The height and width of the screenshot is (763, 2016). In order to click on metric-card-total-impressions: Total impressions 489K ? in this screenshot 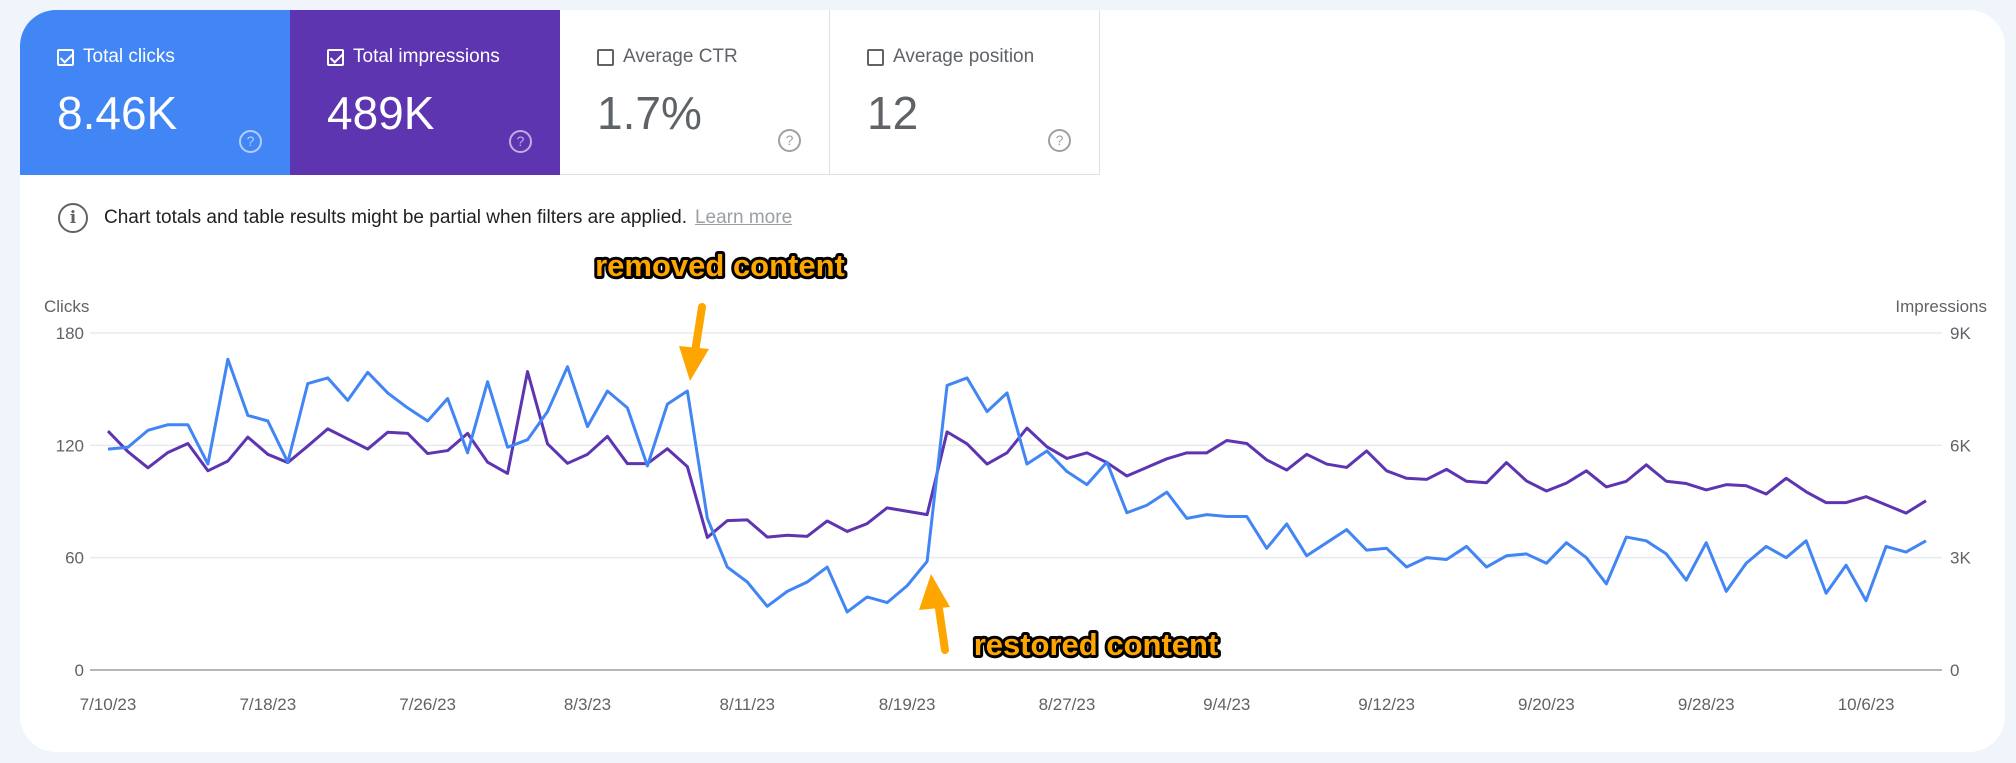, I will do `click(425, 92)`.